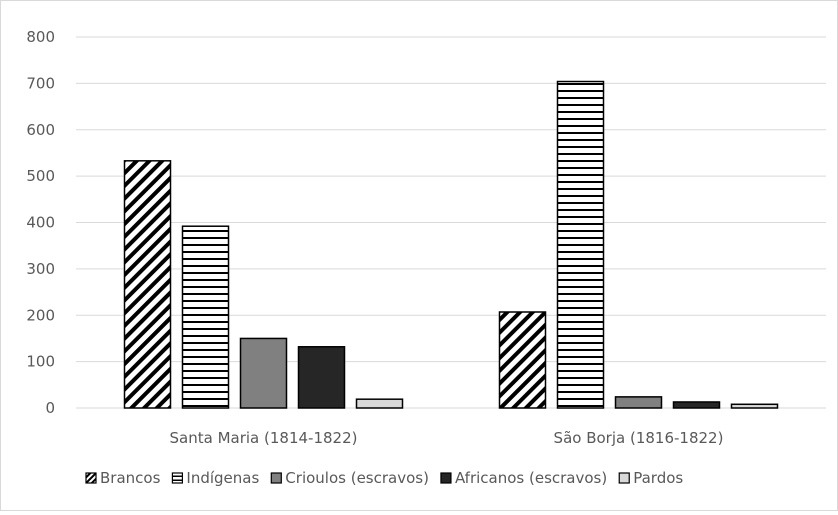  I want to click on legend-label: Brancos, so click(130, 478).